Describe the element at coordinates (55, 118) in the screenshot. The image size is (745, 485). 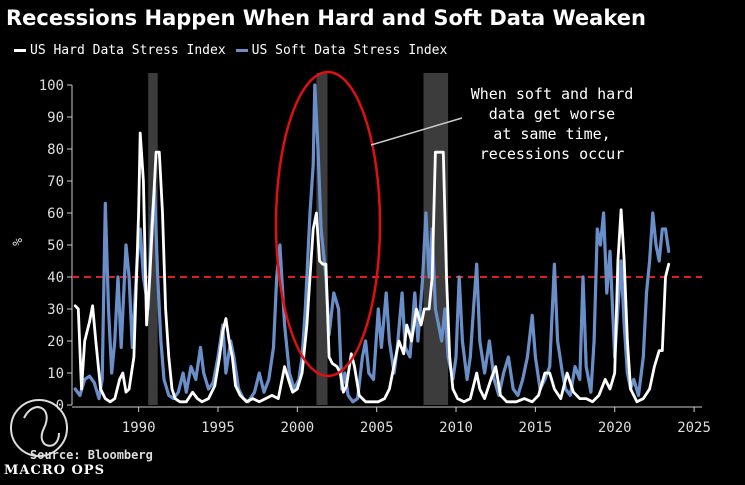
I see `y-tick-label-90: 90` at that location.